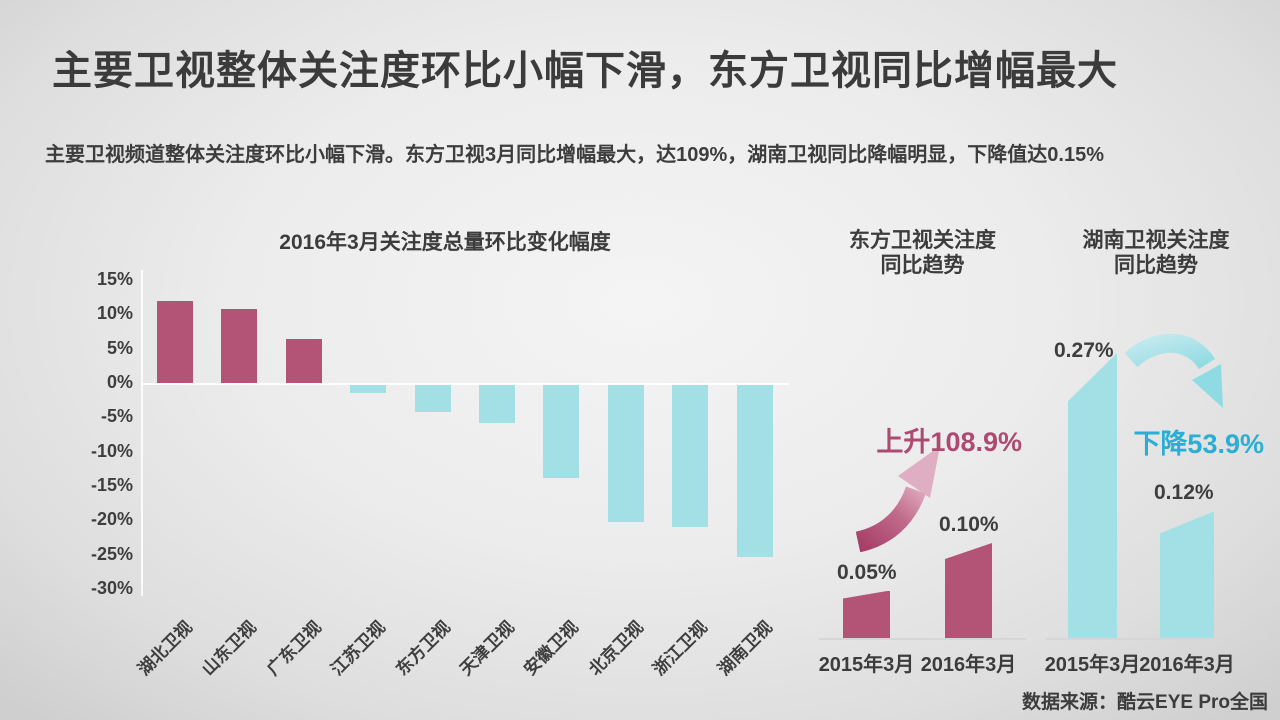 This screenshot has height=720, width=1280. I want to click on fall-arrow-icon, so click(1174, 370).